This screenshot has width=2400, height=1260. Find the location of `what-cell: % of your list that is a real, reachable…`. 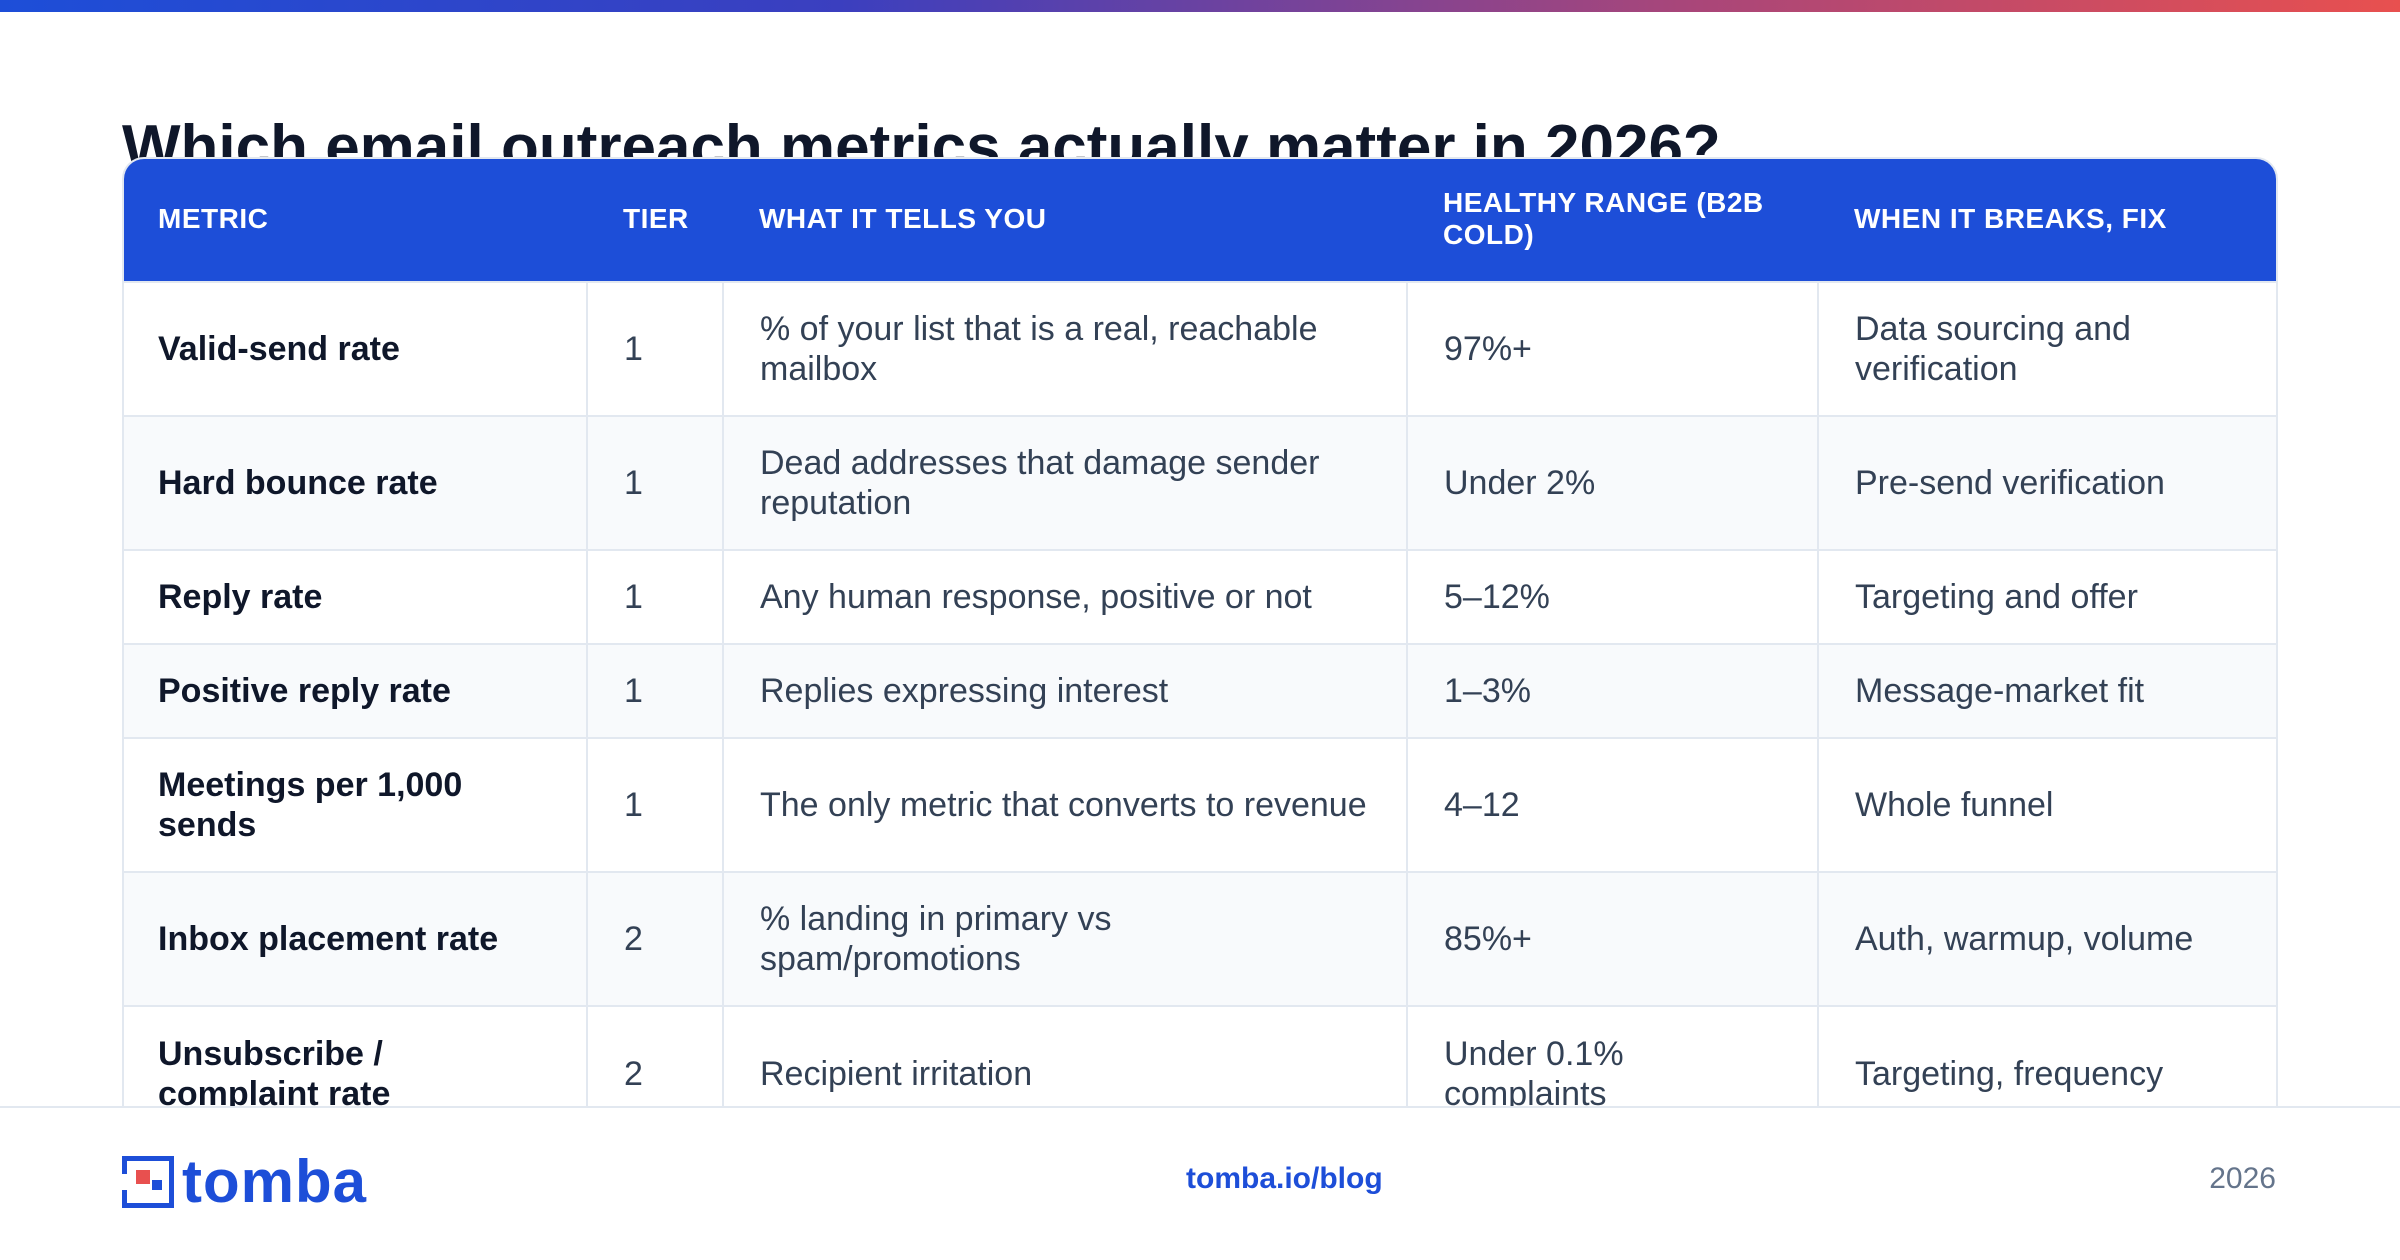

what-cell: % of your list that is a real, reachable… is located at coordinates (1065, 348).